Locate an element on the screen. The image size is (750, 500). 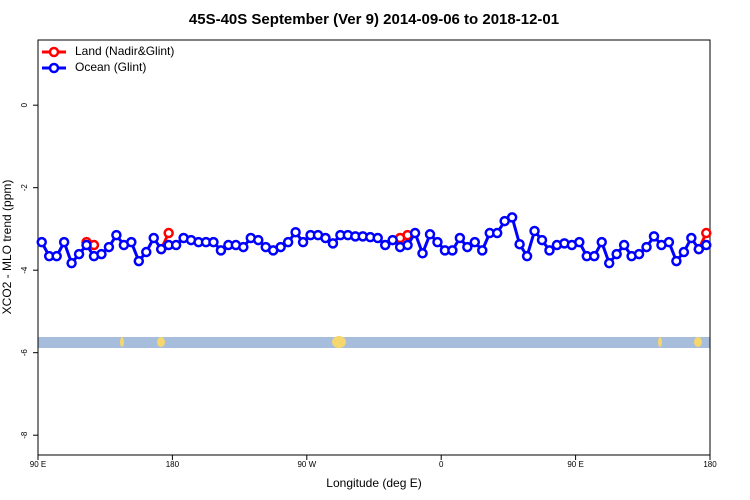
legend-label: Land (Nadir&Glint) is located at coordinates (124, 51).